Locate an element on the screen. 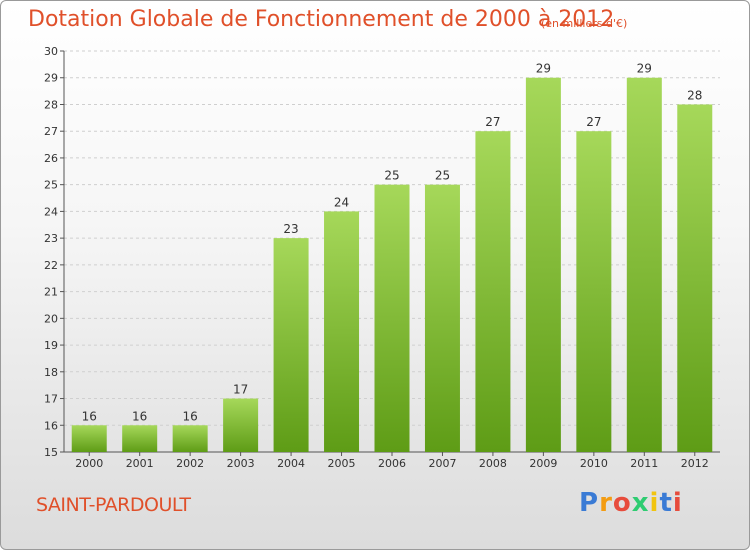 This screenshot has height=550, width=750. y-tick-label: 15 is located at coordinates (51, 452).